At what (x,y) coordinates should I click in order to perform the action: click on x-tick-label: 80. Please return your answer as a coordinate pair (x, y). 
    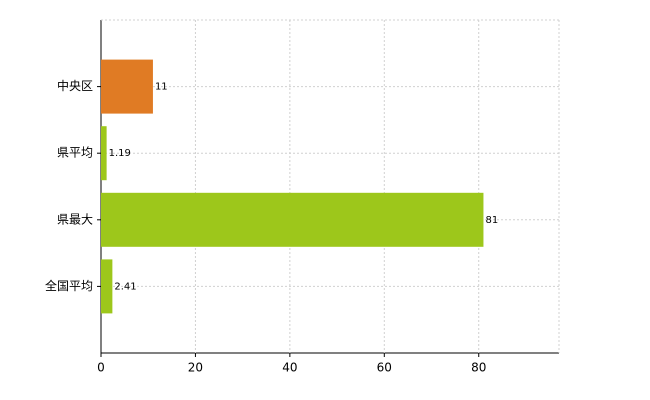
    Looking at the image, I should click on (478, 368).